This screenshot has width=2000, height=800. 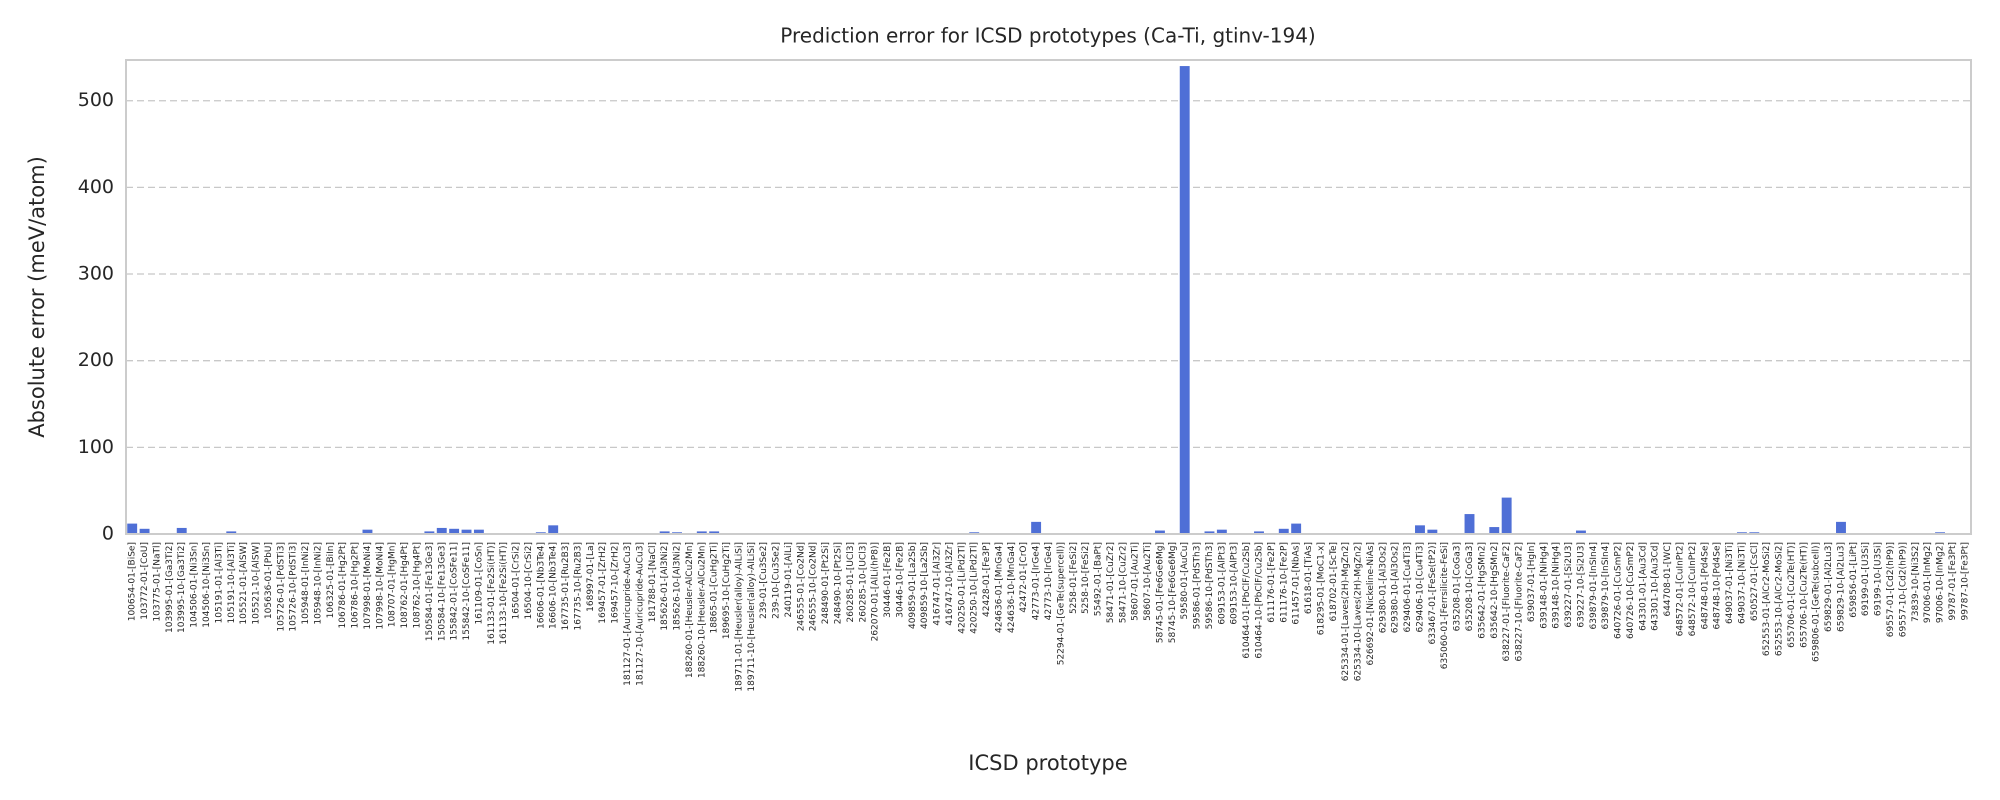 What do you see at coordinates (1829, 587) in the screenshot?
I see `x-tick-label: 659829-01-[Al2Lu3]` at bounding box center [1829, 587].